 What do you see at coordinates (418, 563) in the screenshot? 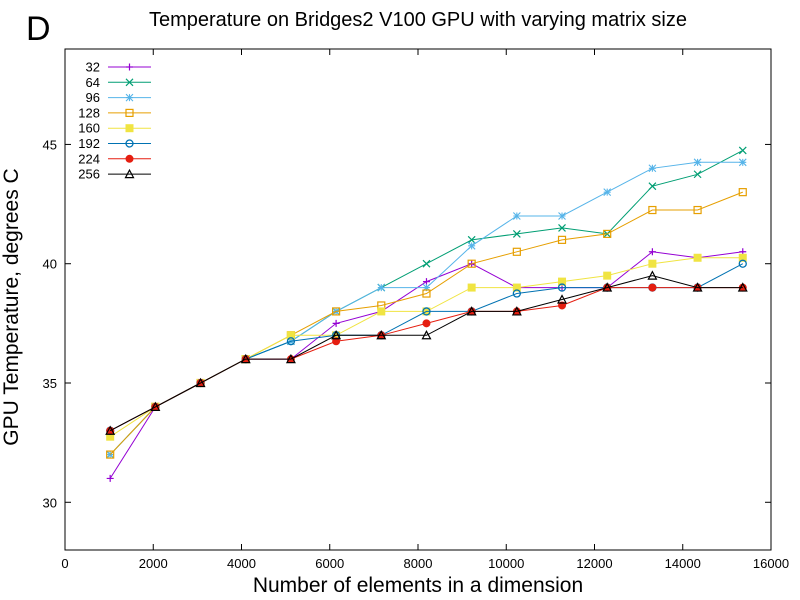
I see `x-tick-label: 8000` at bounding box center [418, 563].